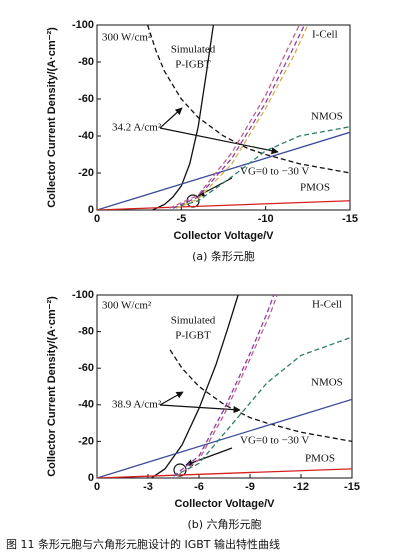  Describe the element at coordinates (250, 487) in the screenshot. I see `x-tick-label: -9` at that location.